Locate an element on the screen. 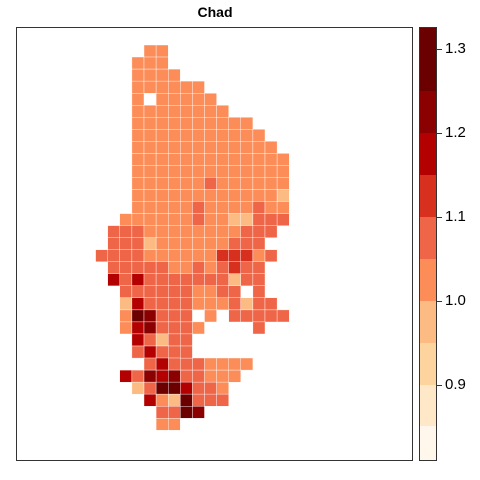  legend-tick-label: 0.9 is located at coordinates (455, 384).